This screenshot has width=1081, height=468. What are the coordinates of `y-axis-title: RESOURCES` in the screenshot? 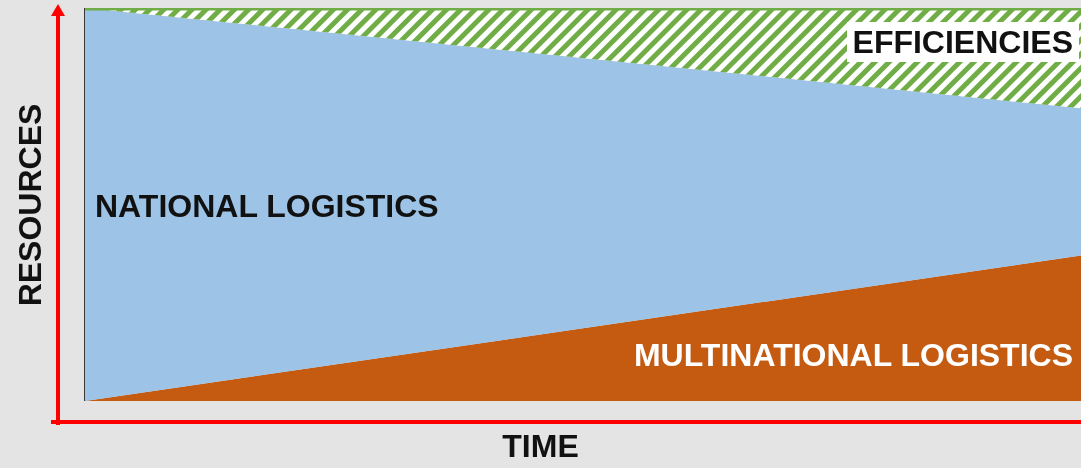 It's located at (30, 205).